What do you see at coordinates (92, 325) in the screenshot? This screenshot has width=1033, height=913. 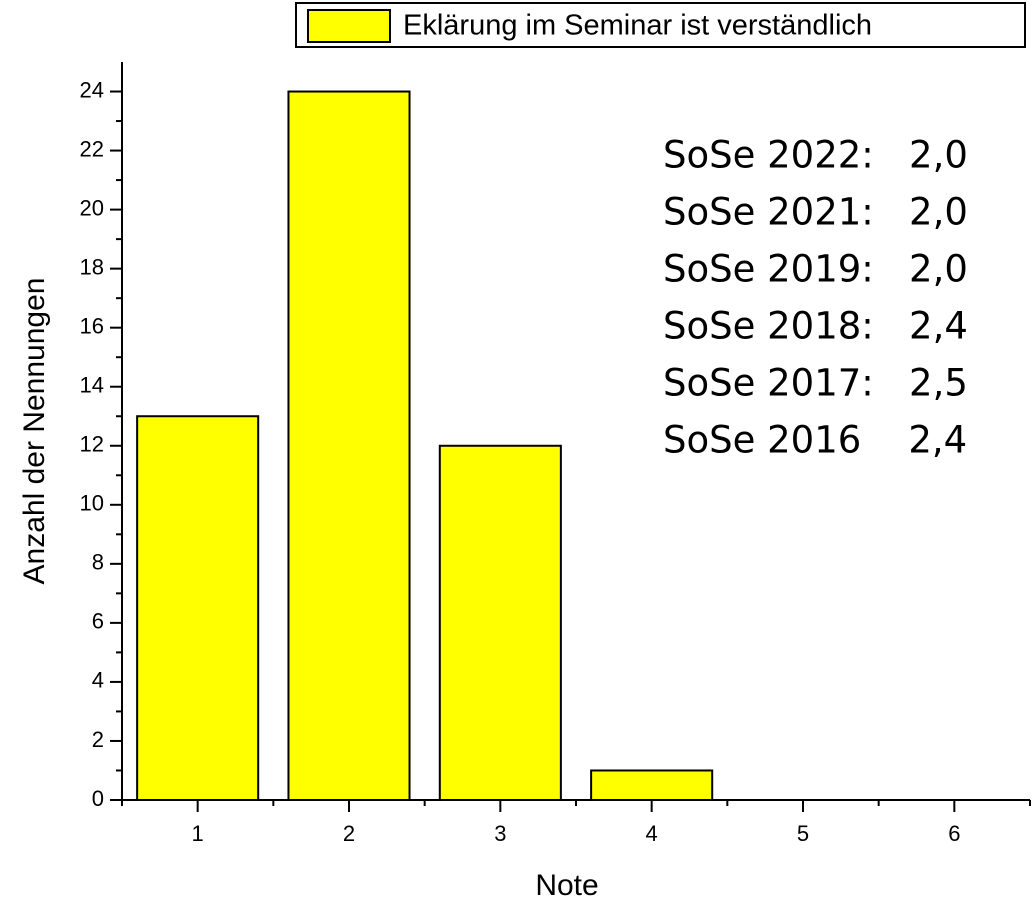 I see `y-tick-label: 16` at bounding box center [92, 325].